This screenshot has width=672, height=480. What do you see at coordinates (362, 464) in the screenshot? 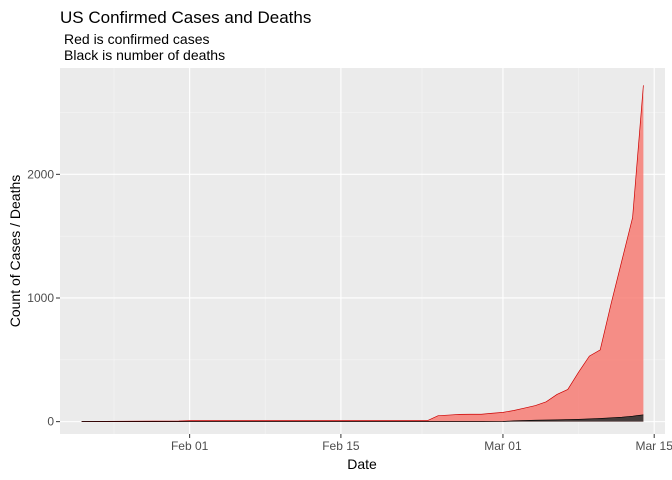
I see `x-axis-title: Date` at bounding box center [362, 464].